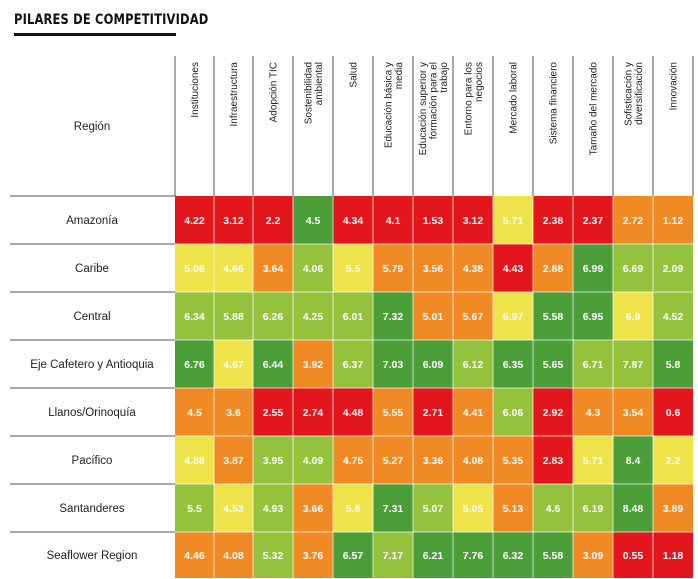  Describe the element at coordinates (628, 94) in the screenshot. I see `column-header-line: Sofisticación y` at that location.